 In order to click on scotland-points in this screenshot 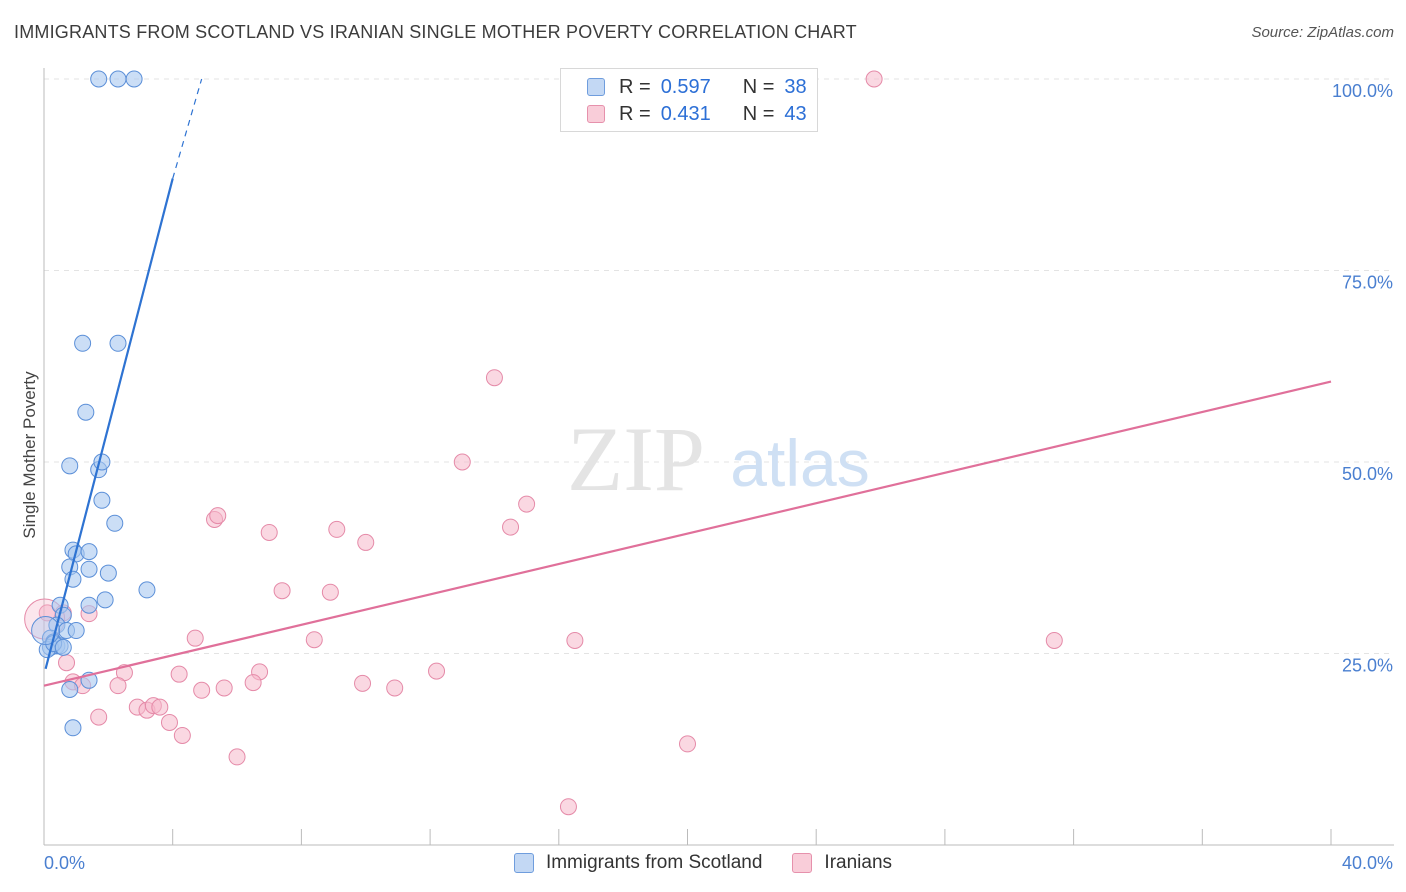, I will do `click(93, 403)`.